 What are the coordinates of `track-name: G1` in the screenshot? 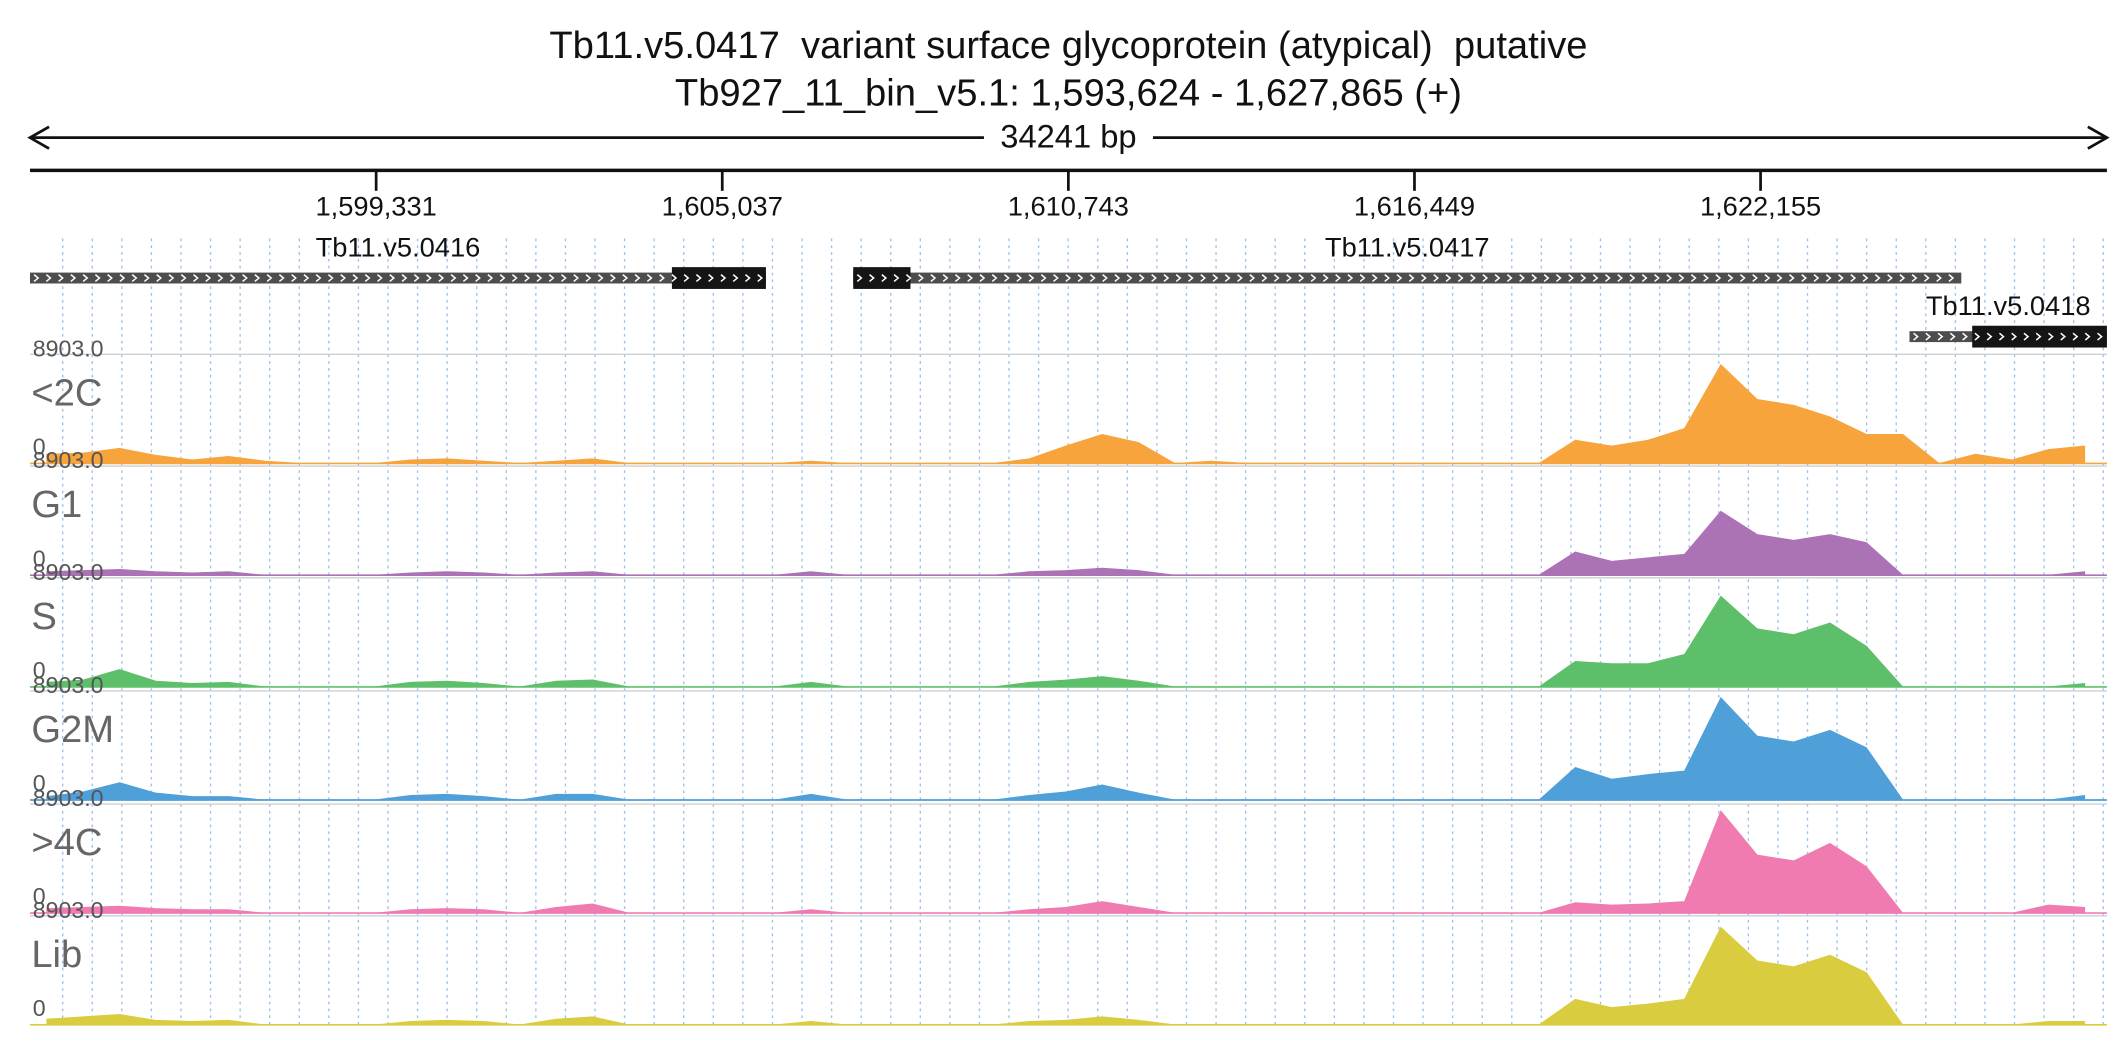 It's located at (56, 504).